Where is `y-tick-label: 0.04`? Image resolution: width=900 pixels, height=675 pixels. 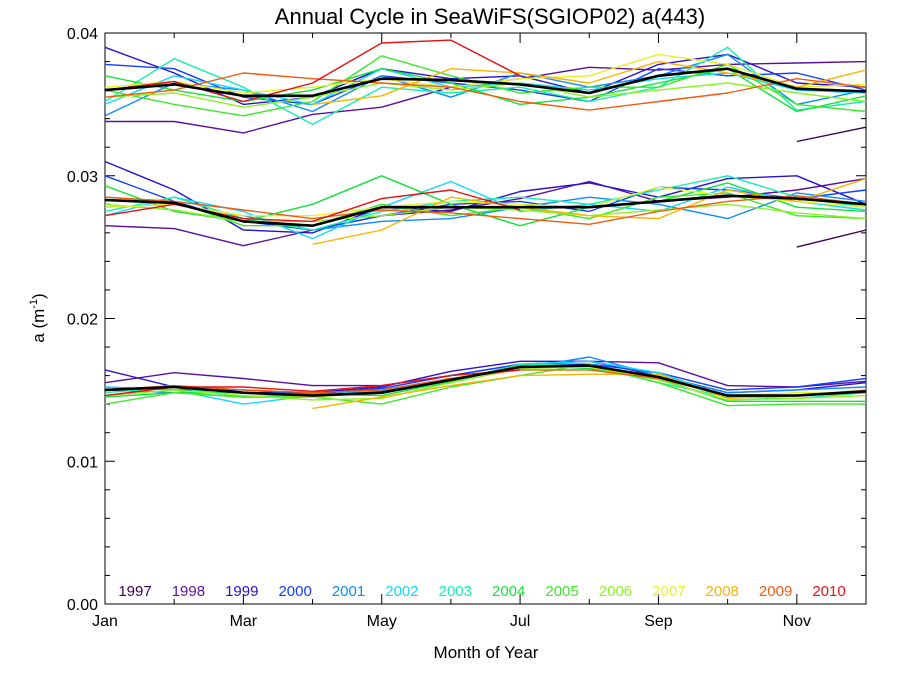 y-tick-label: 0.04 is located at coordinates (82, 34).